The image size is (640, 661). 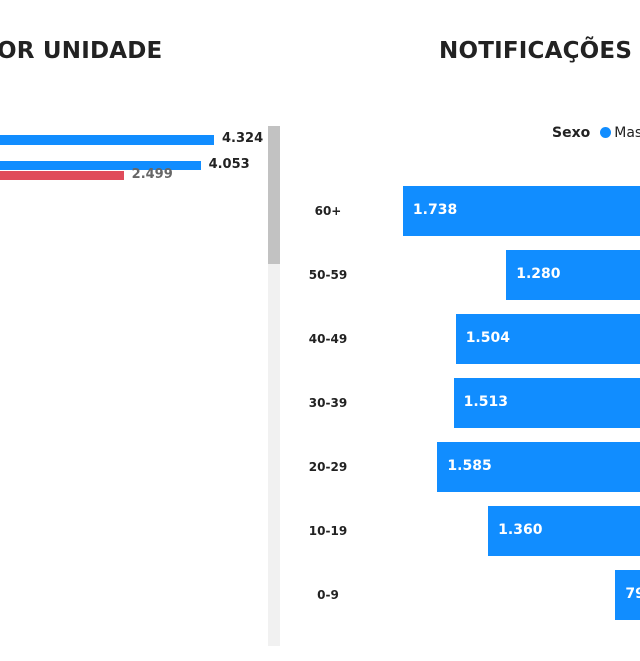 What do you see at coordinates (274, 386) in the screenshot?
I see `scrollbar-track` at bounding box center [274, 386].